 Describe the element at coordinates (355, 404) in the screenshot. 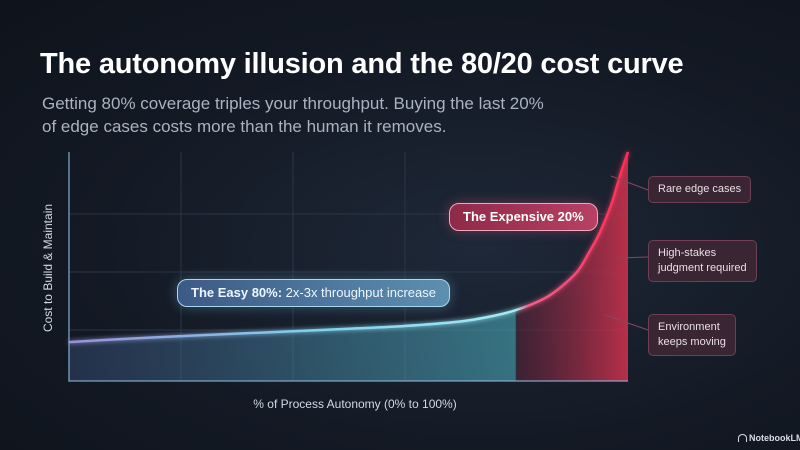

I see `x-axis-label: % of Process Autonomy (0% to 100%)` at that location.